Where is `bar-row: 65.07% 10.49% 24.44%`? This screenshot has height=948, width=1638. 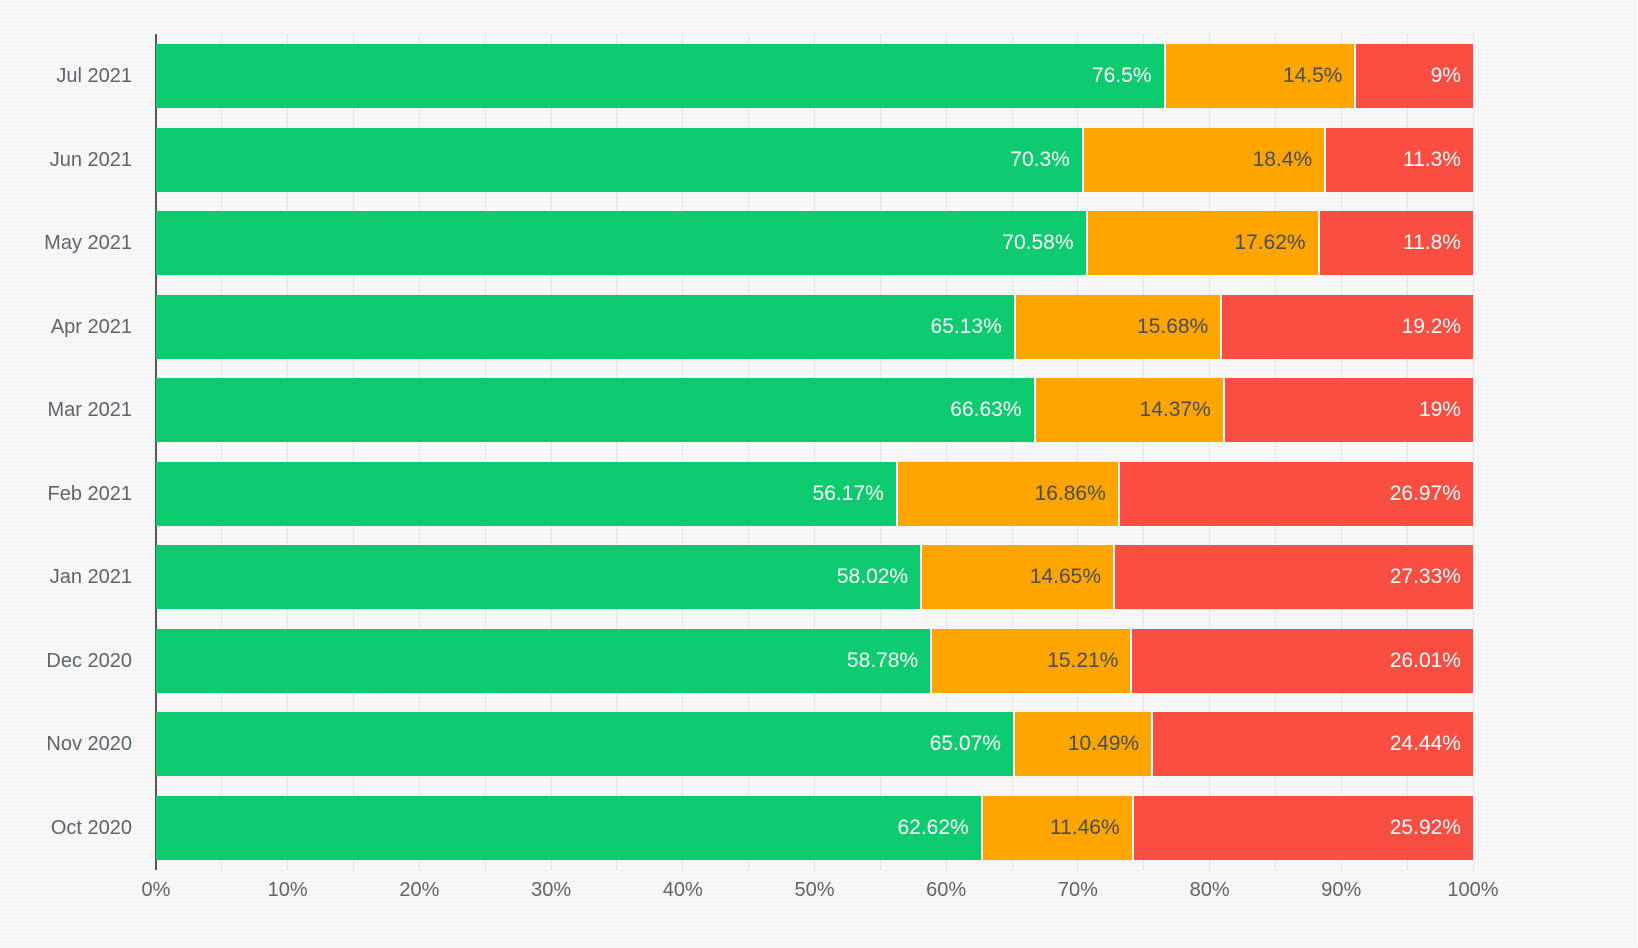
bar-row: 65.07% 10.49% 24.44% is located at coordinates (814, 744).